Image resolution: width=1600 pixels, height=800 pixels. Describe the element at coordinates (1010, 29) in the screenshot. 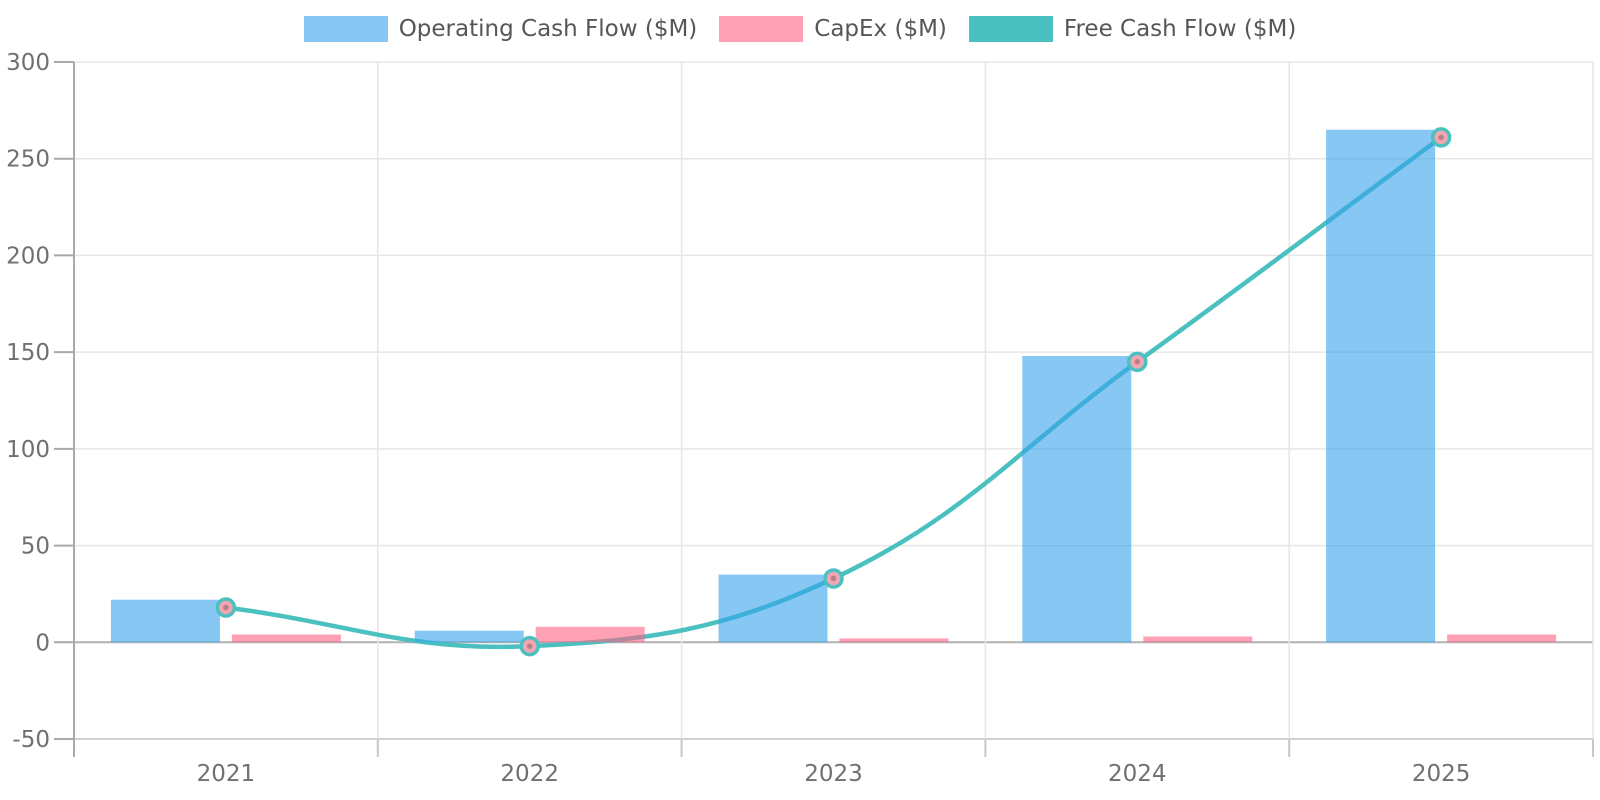

I see `legend-swatch-free-cash-flow-icon` at that location.